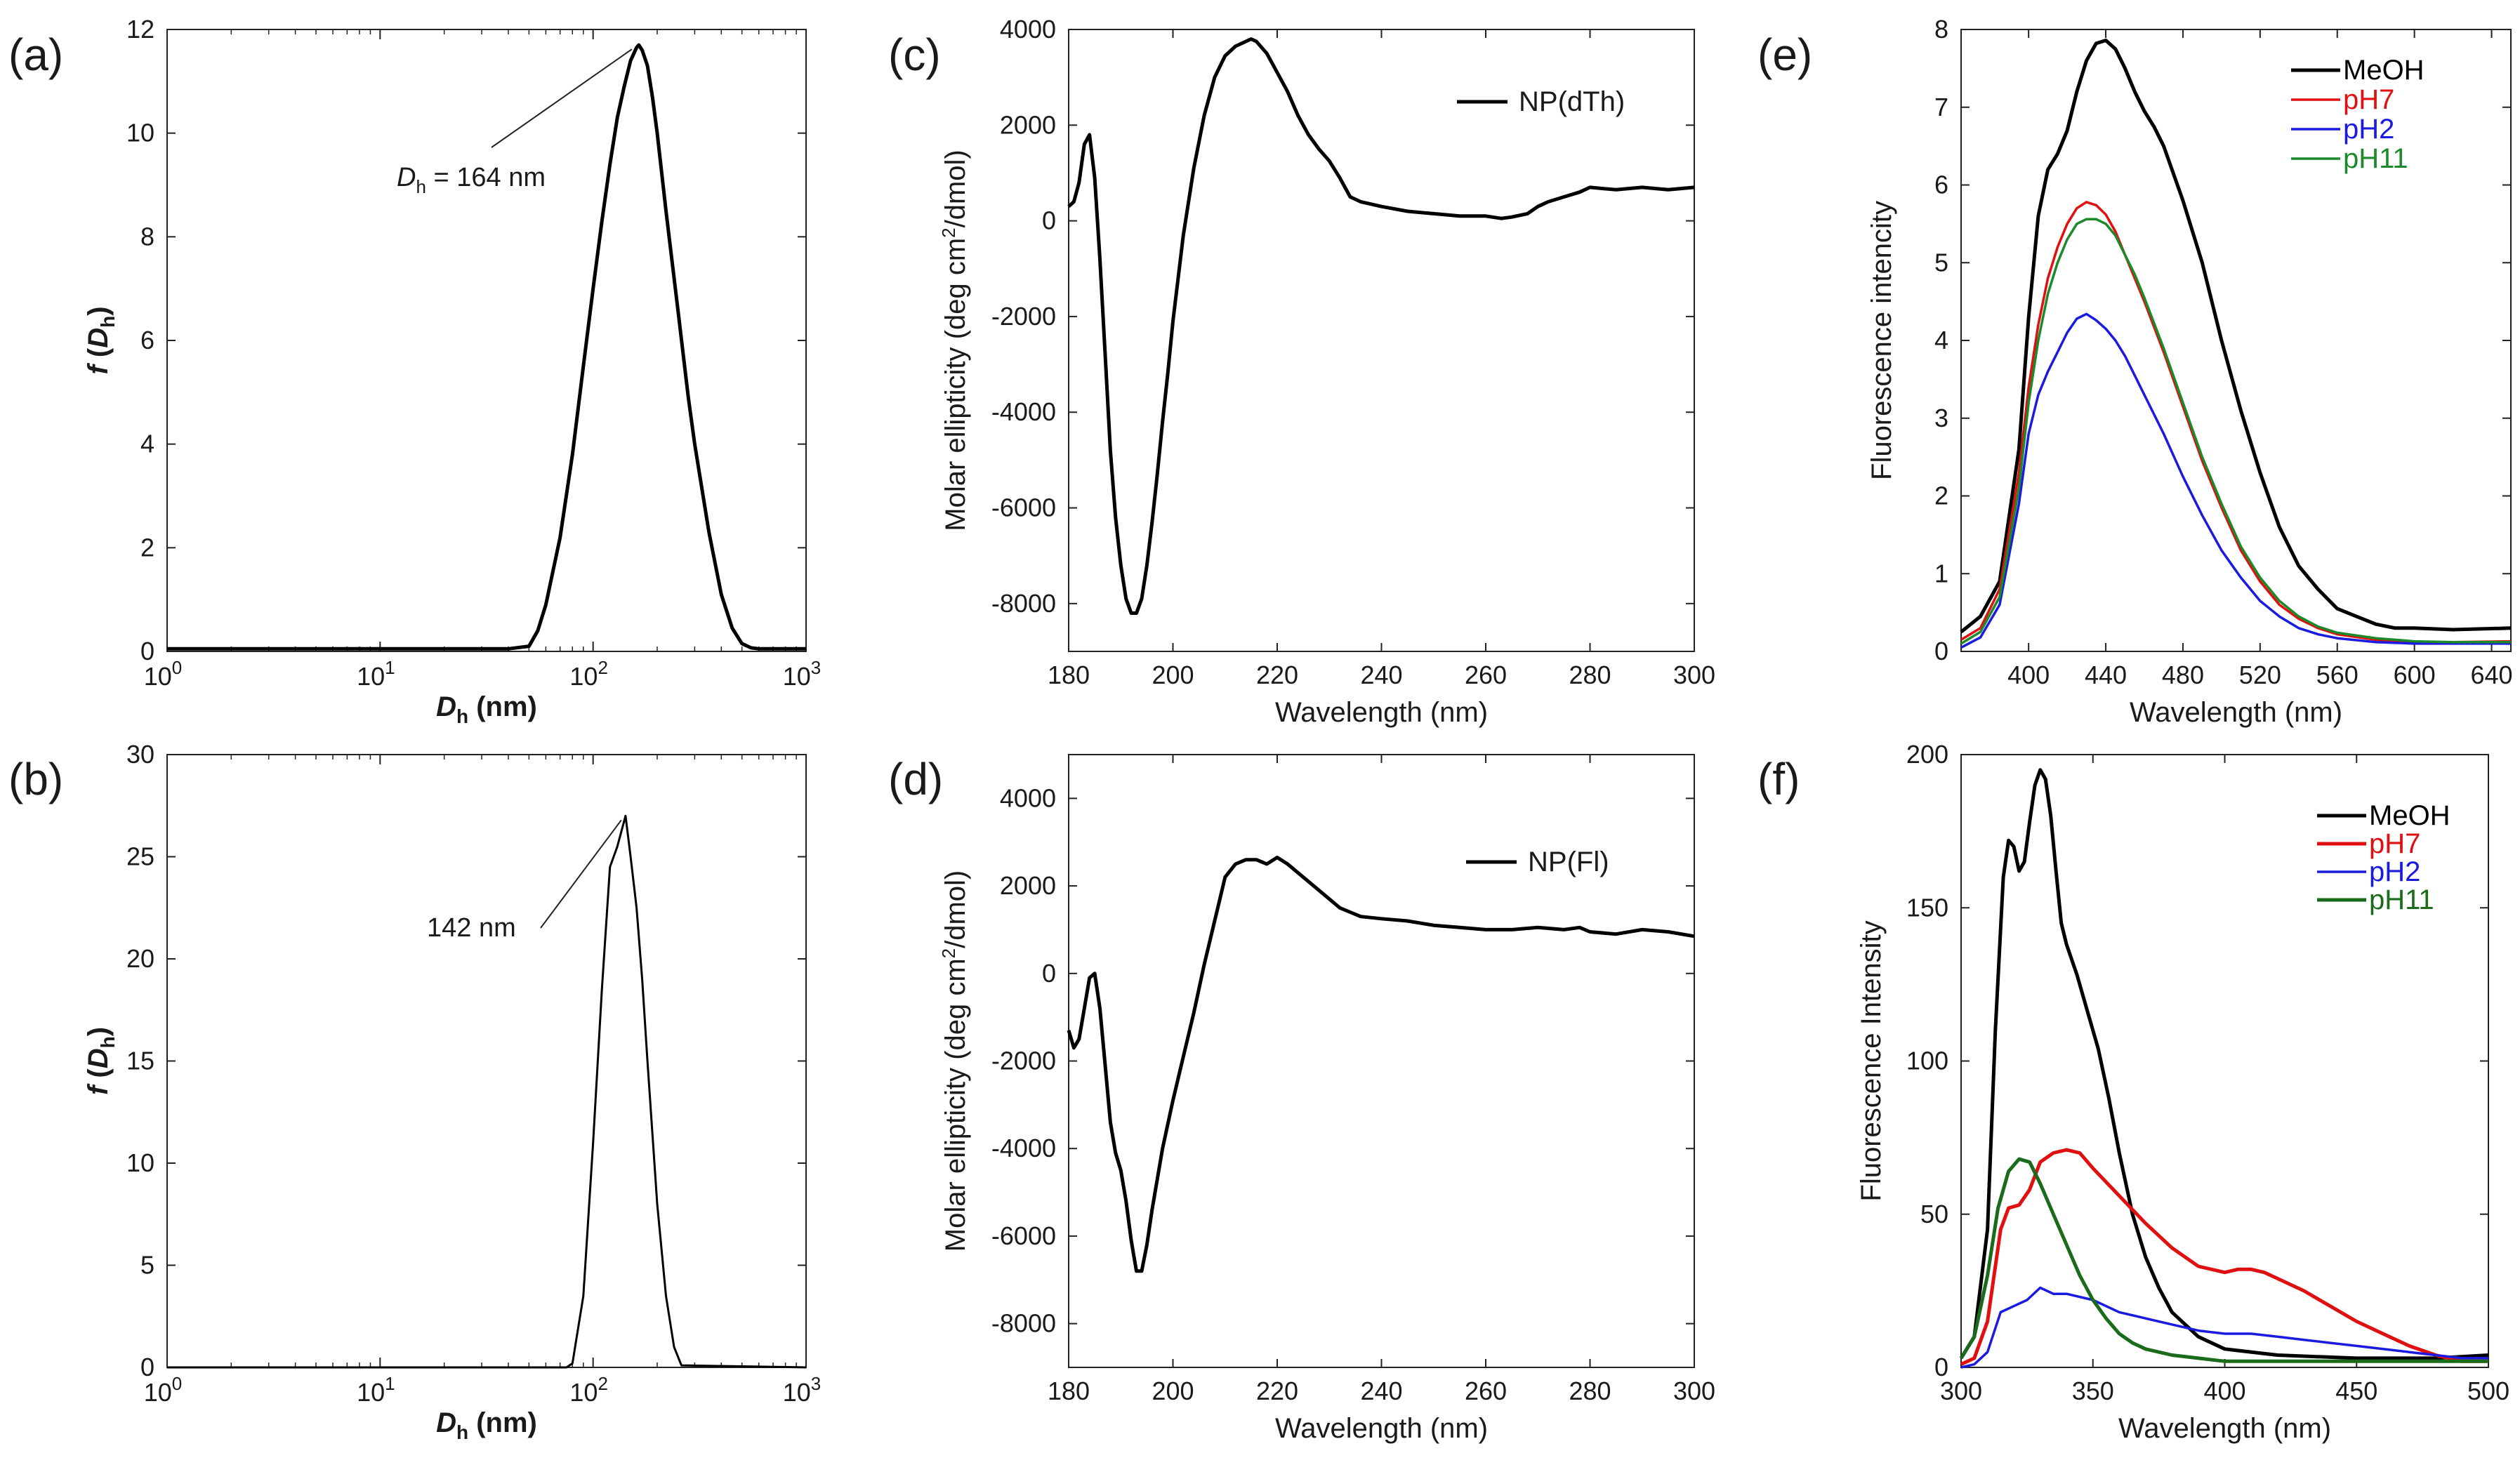  Describe the element at coordinates (915, 779) in the screenshot. I see `panel-label: (d)` at that location.